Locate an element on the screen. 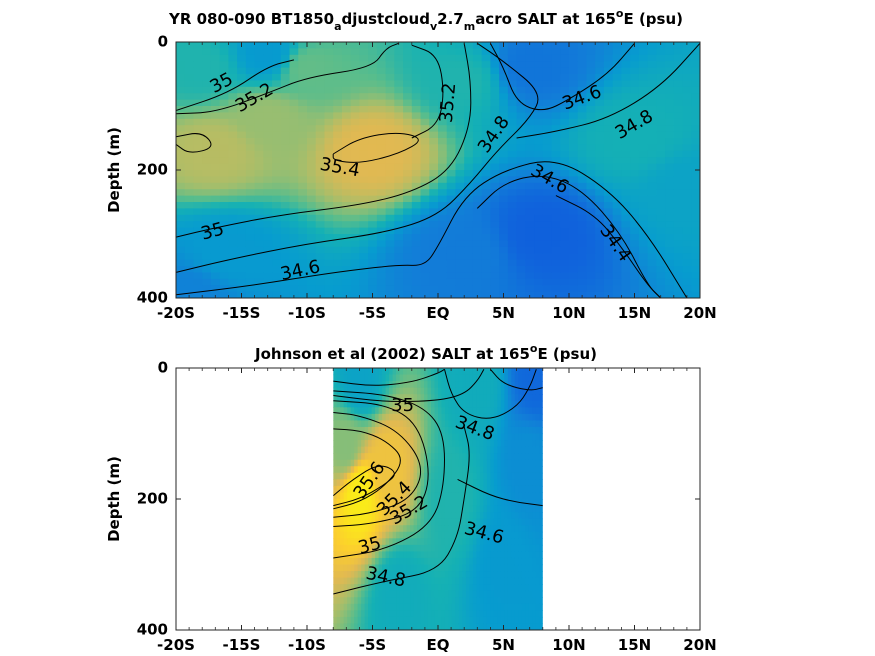  contour-line is located at coordinates (516, 379).